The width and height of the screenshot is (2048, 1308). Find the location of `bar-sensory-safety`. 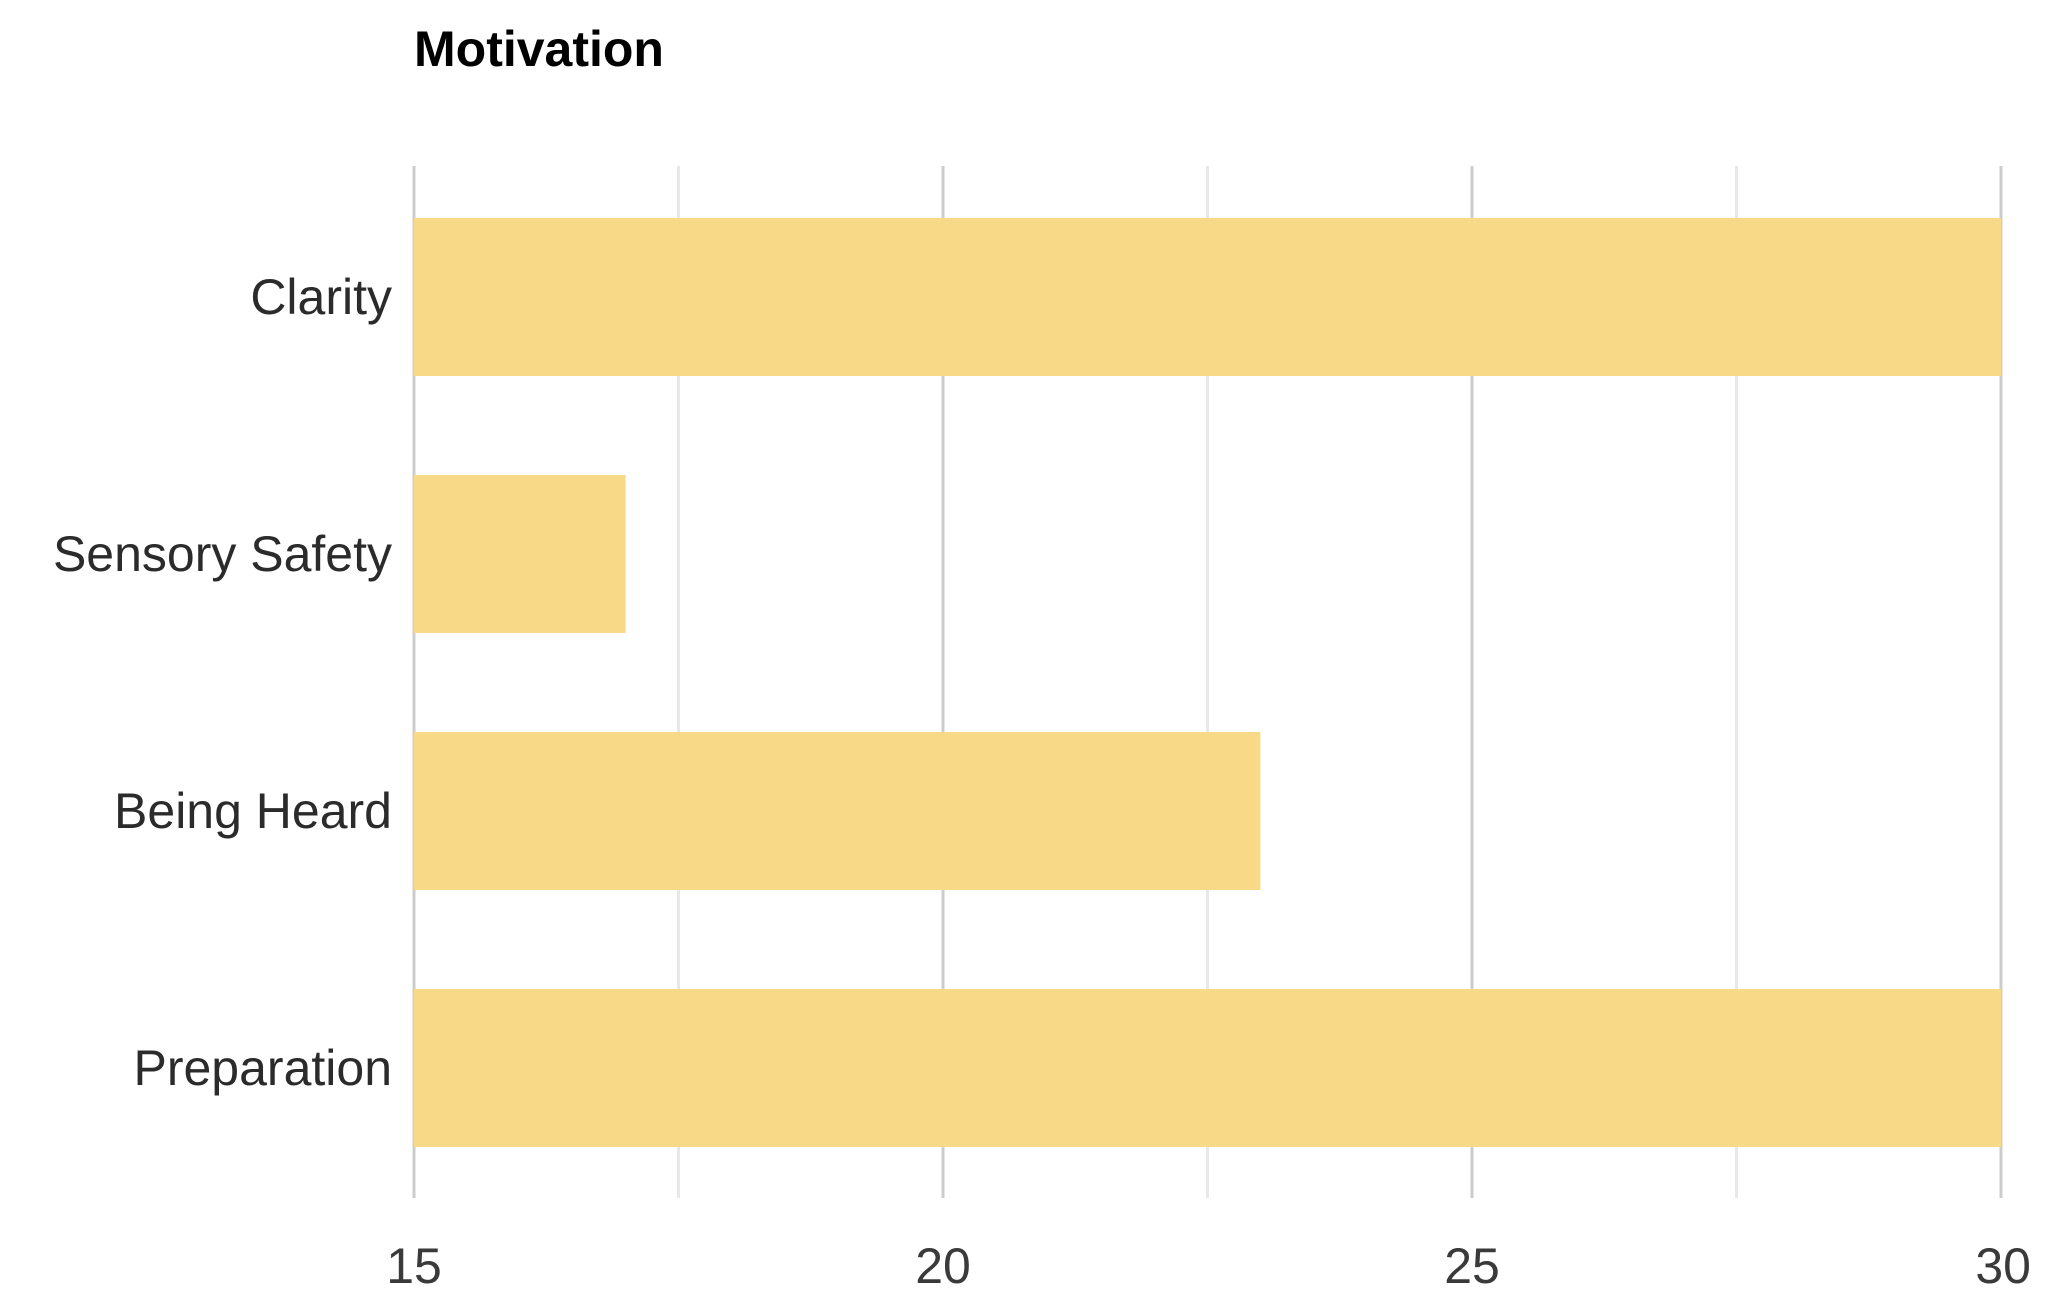

bar-sensory-safety is located at coordinates (520, 554).